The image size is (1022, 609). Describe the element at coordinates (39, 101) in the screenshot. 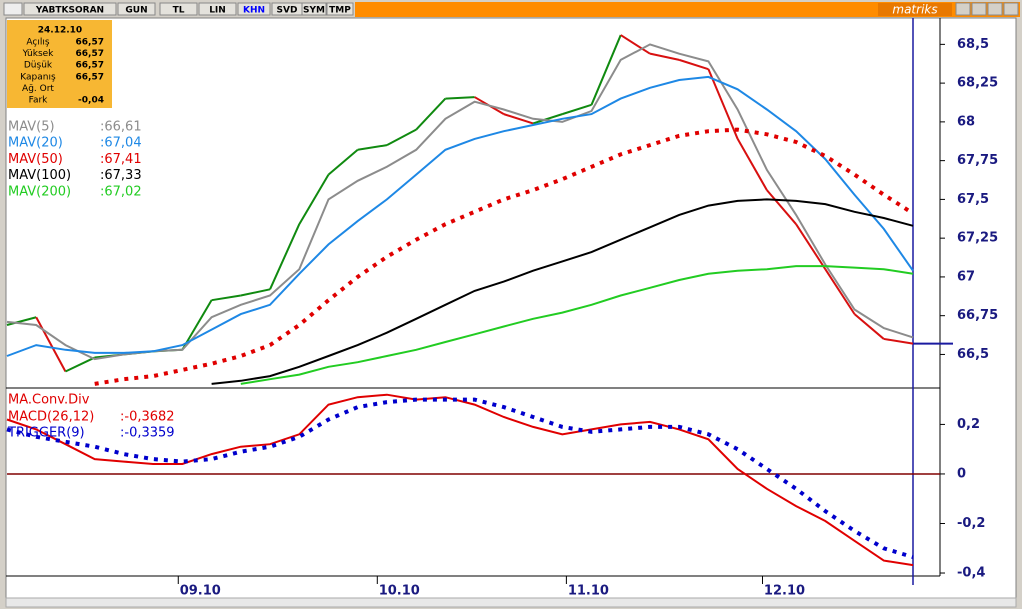

I see `info-label: Fark` at that location.